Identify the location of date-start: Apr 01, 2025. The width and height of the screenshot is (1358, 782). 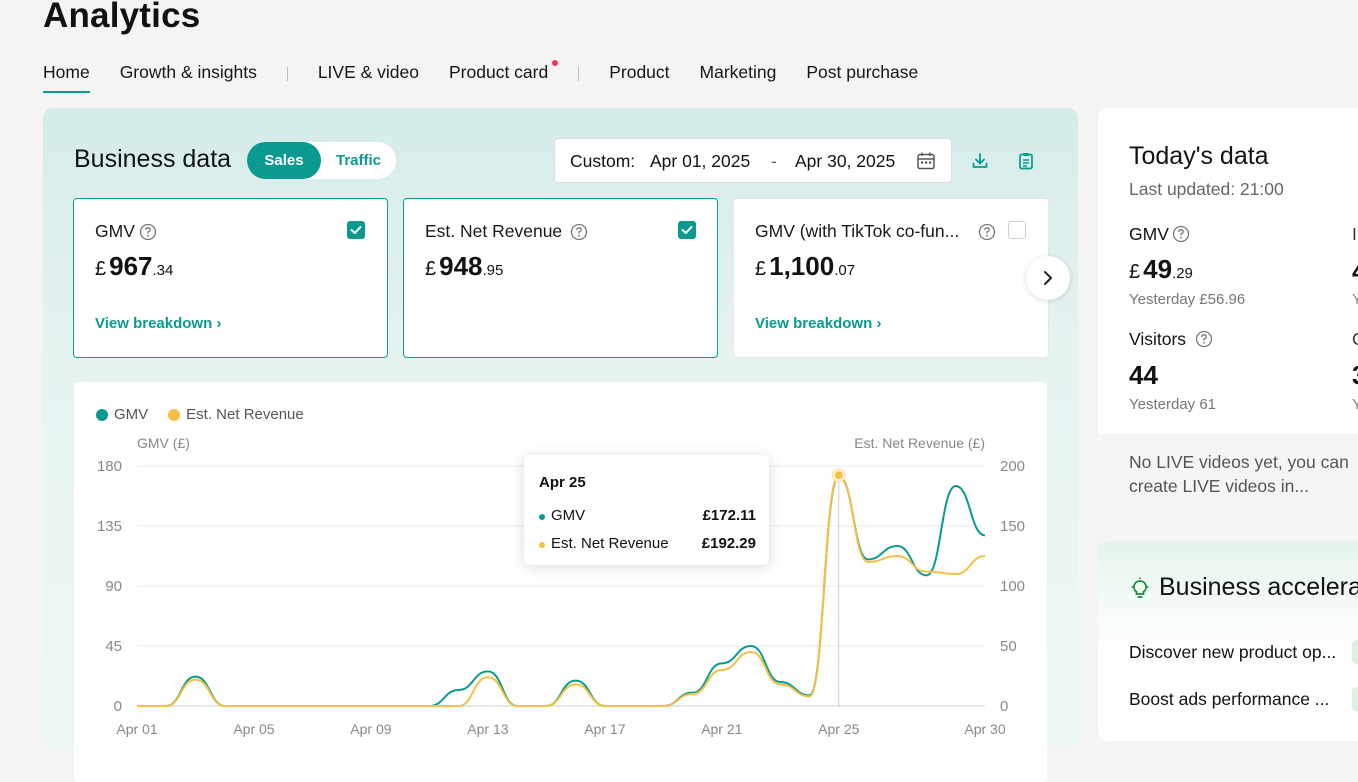
(700, 161).